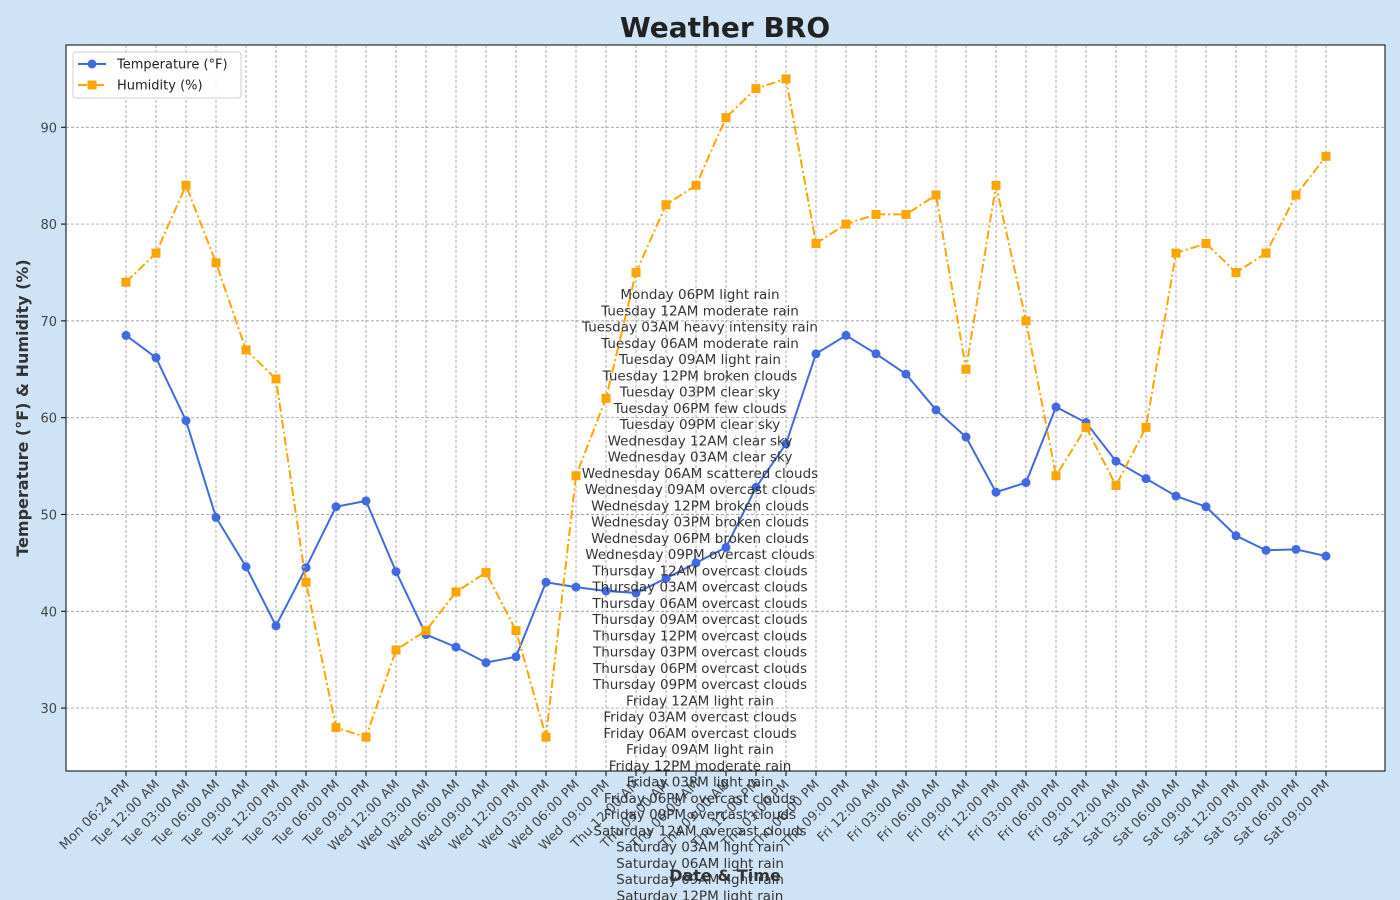 This screenshot has height=900, width=1400. Describe the element at coordinates (157, 75) in the screenshot. I see `legend: Temperature (°F) Humidity (%)` at that location.